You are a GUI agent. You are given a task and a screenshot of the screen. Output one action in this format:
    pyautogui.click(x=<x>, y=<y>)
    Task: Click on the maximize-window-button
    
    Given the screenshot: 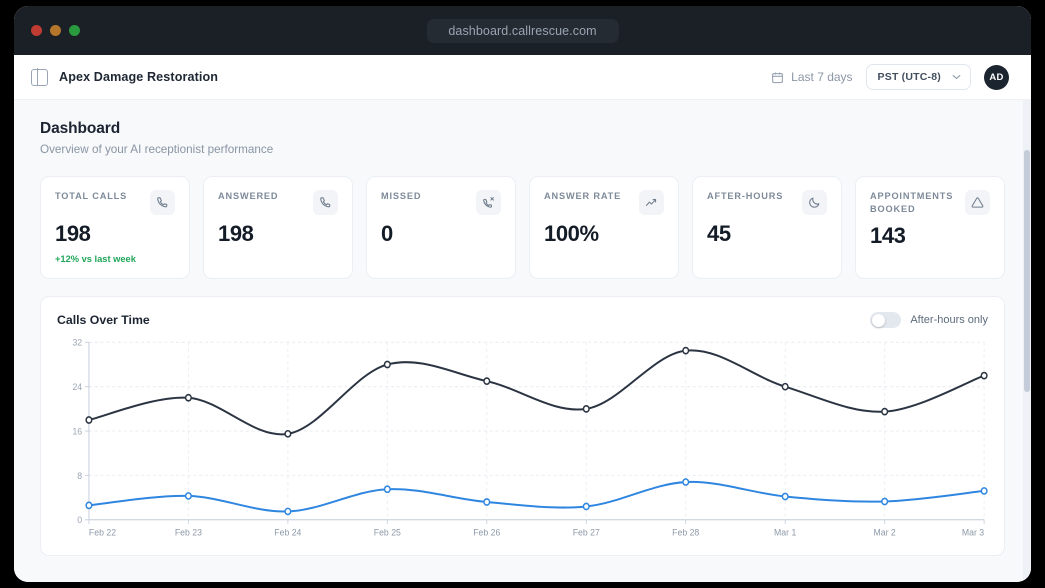 What is the action you would take?
    pyautogui.click(x=74, y=30)
    